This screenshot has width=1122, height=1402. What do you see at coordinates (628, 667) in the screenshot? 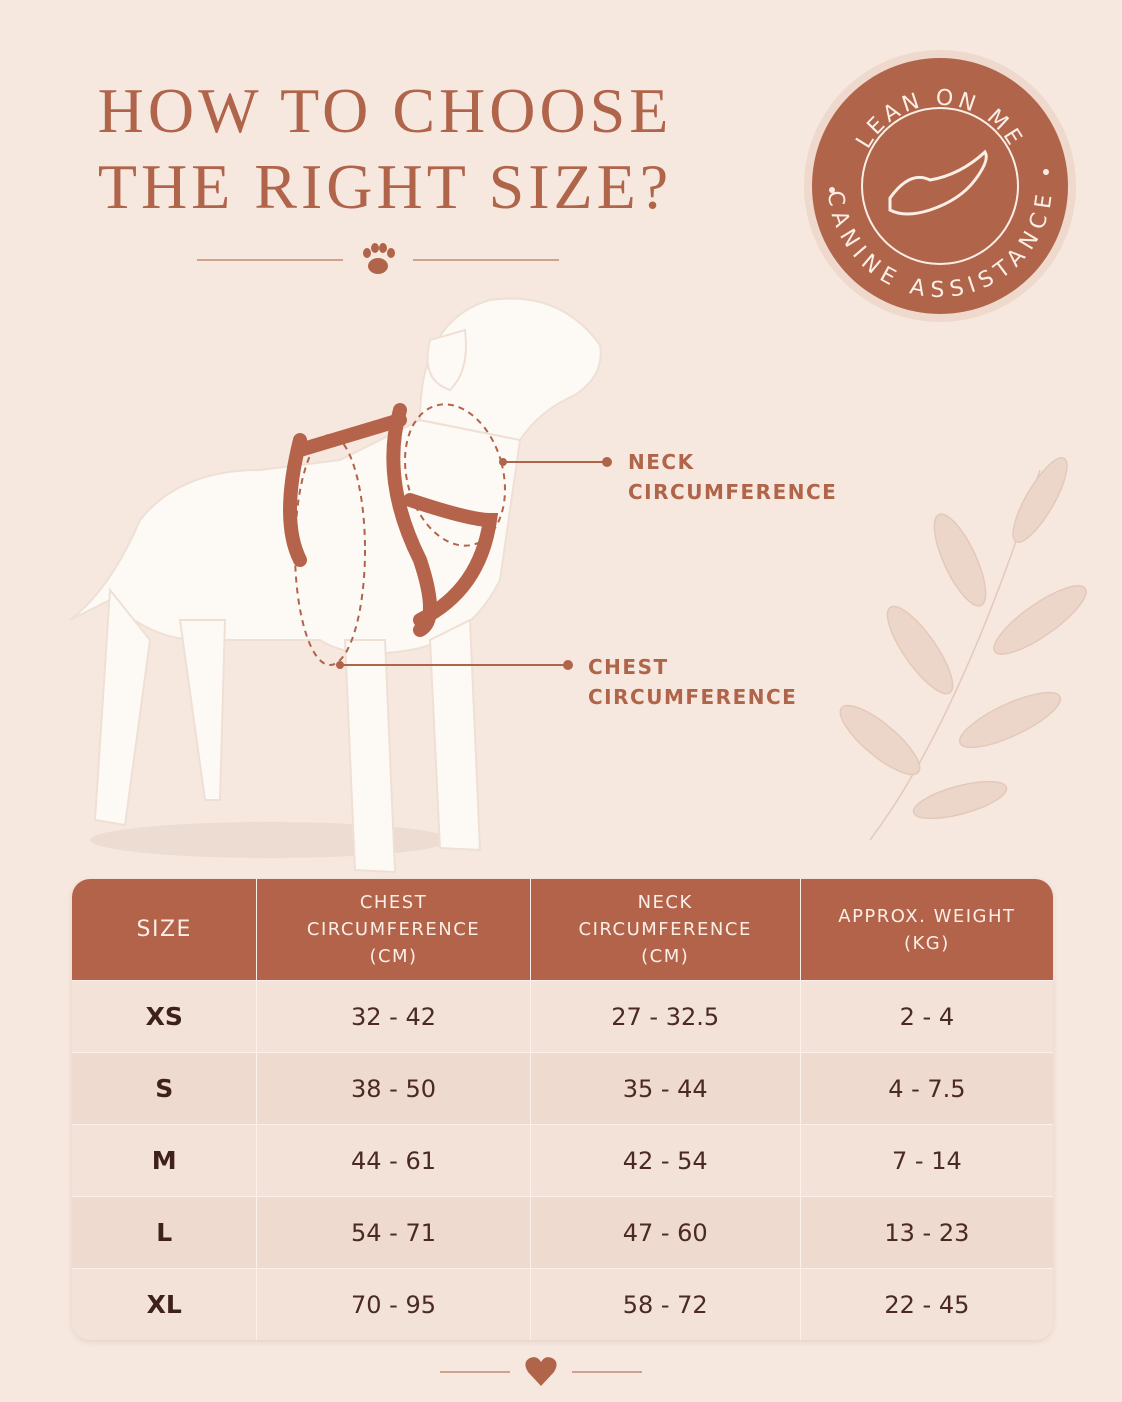
I see `callout-label: CHEST` at bounding box center [628, 667].